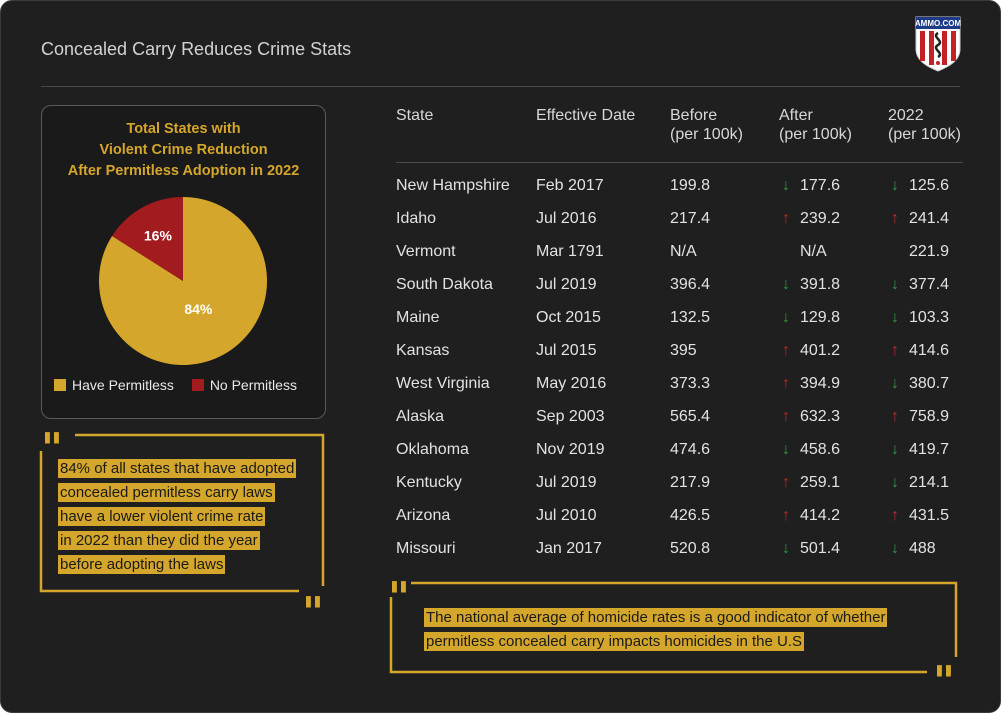 The height and width of the screenshot is (713, 1001). What do you see at coordinates (142, 564) in the screenshot?
I see `quote-line: before adopting the laws` at bounding box center [142, 564].